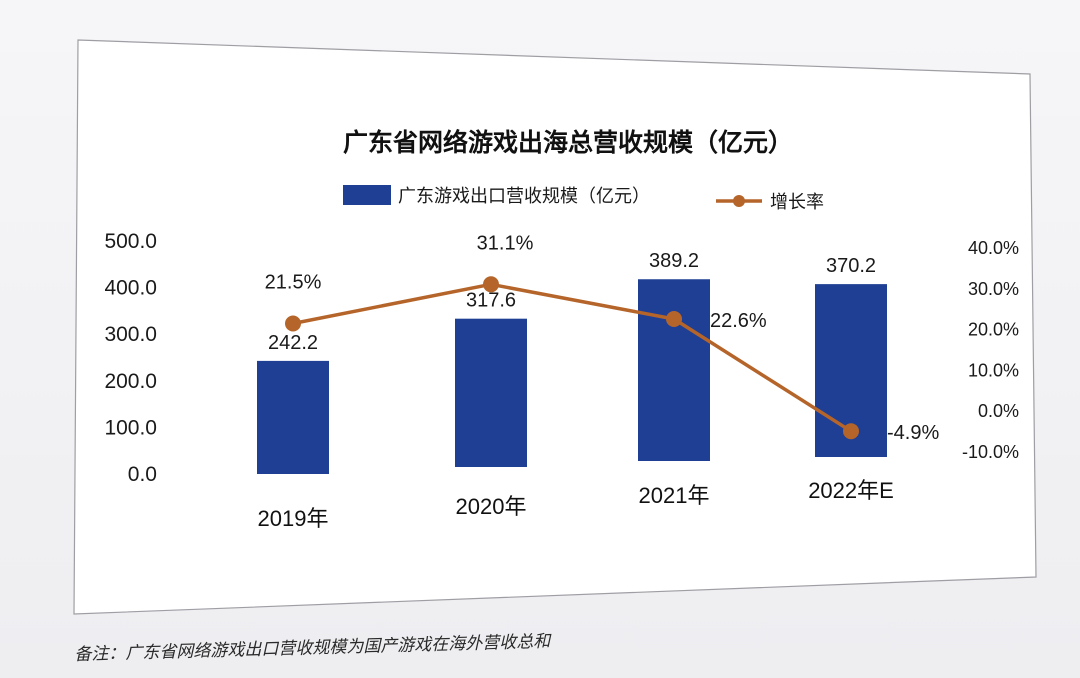 This screenshot has height=678, width=1080. What do you see at coordinates (130, 241) in the screenshot?
I see `left-tick-label: 500.0` at bounding box center [130, 241].